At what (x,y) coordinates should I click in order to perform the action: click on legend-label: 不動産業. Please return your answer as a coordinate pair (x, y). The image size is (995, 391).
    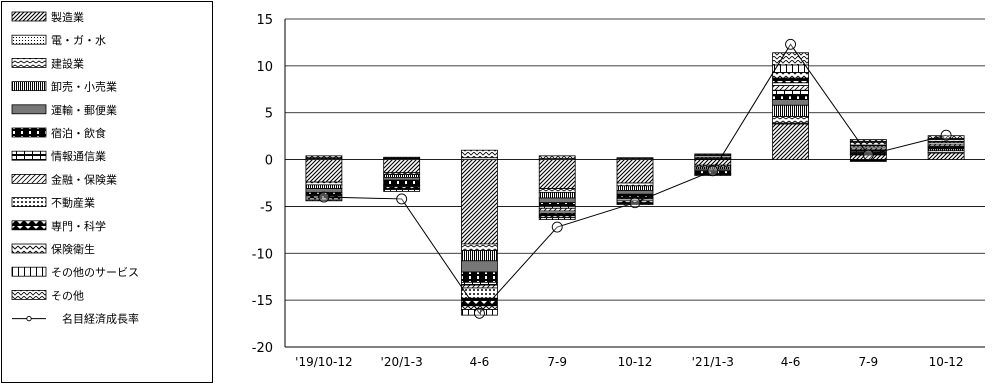
    Looking at the image, I should click on (73, 203).